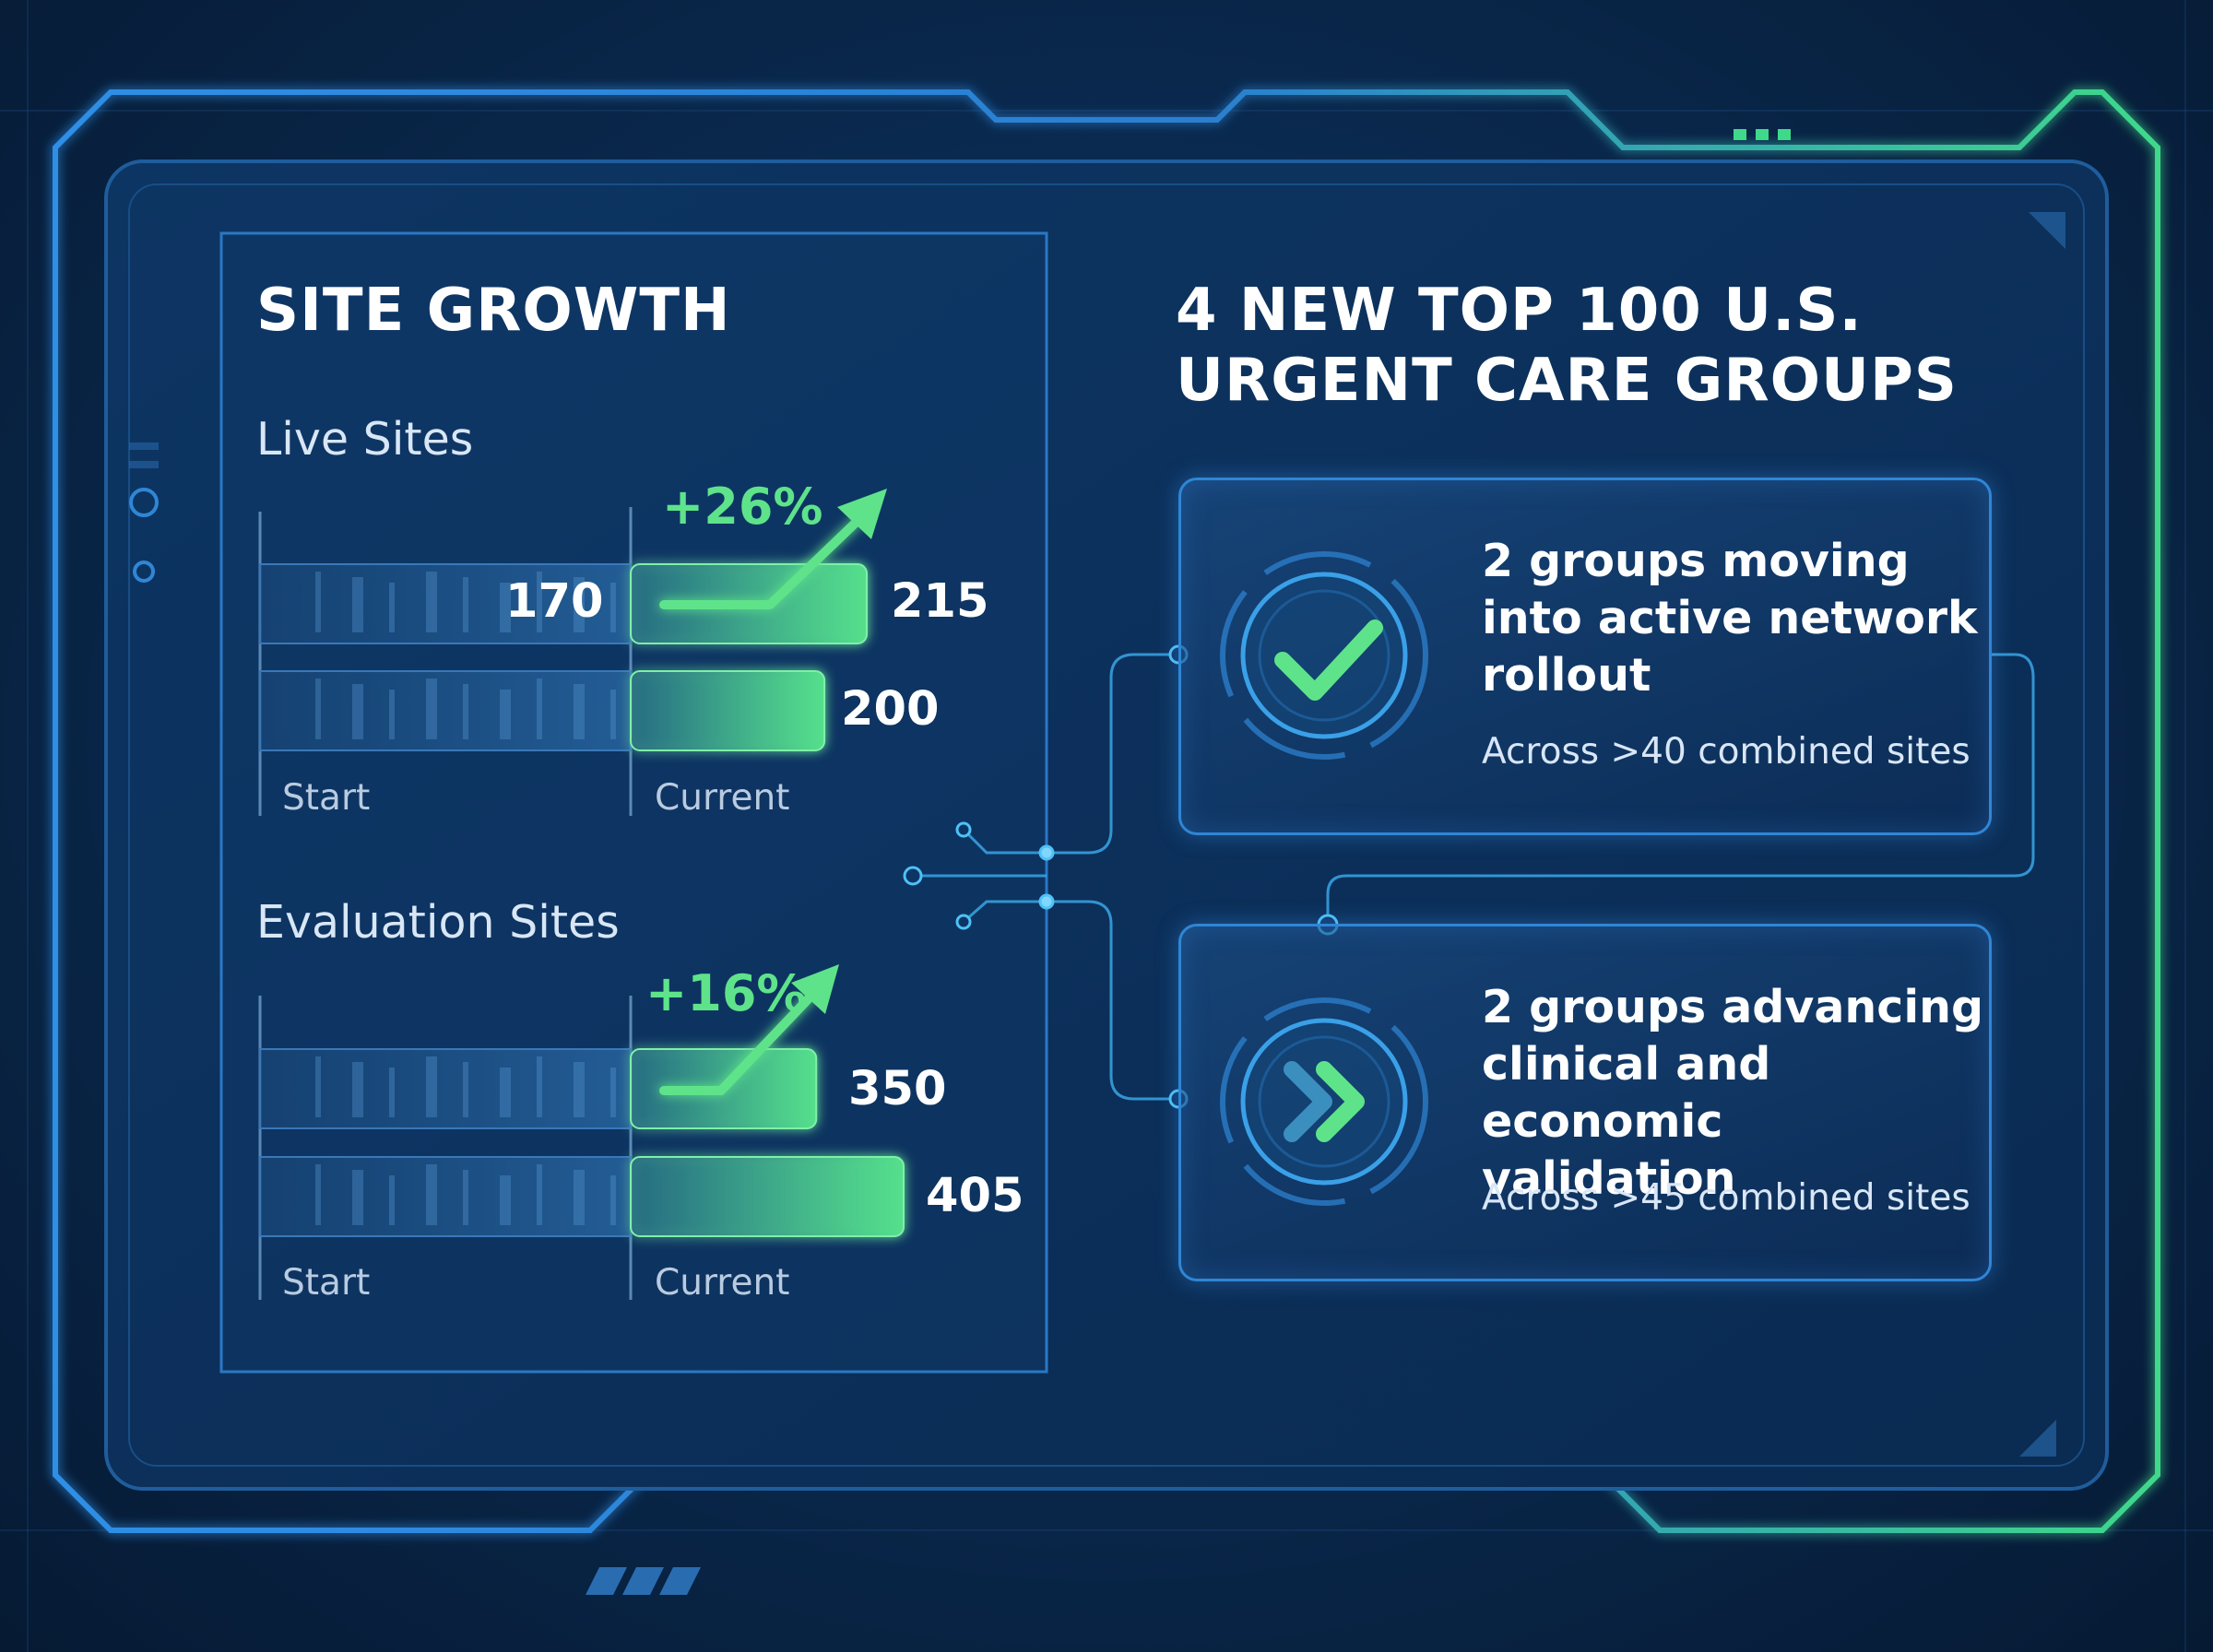  What do you see at coordinates (728, 710) in the screenshot?
I see `live-sites-bar-2-current-segment` at bounding box center [728, 710].